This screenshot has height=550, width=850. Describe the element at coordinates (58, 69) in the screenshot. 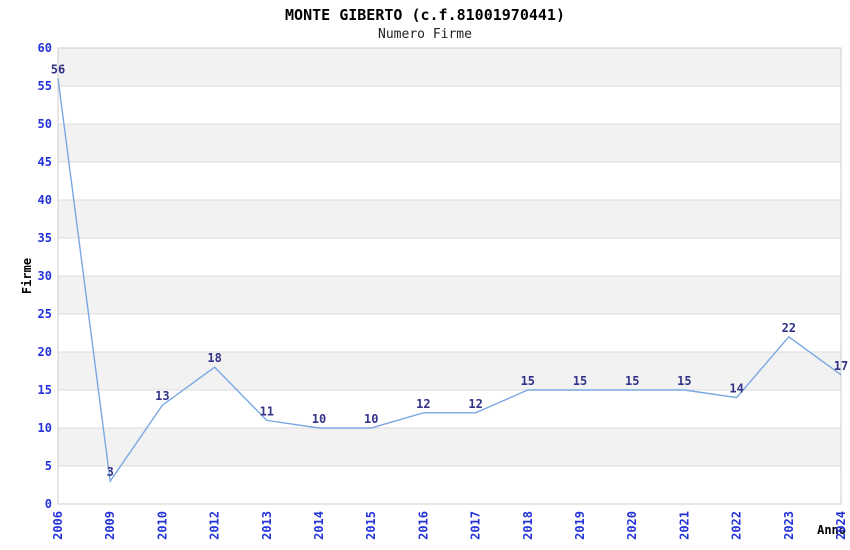

I see `data-label: 56` at that location.